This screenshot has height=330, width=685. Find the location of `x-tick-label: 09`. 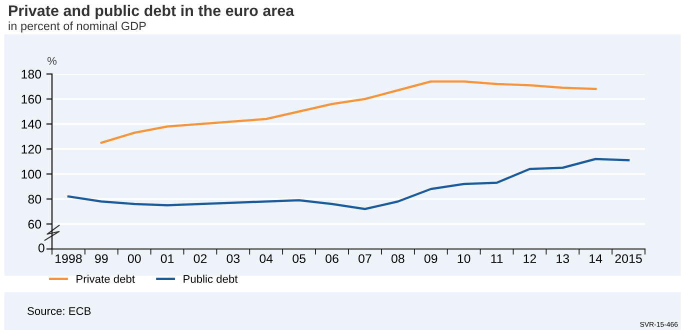

x-tick-label: 09 is located at coordinates (431, 259).